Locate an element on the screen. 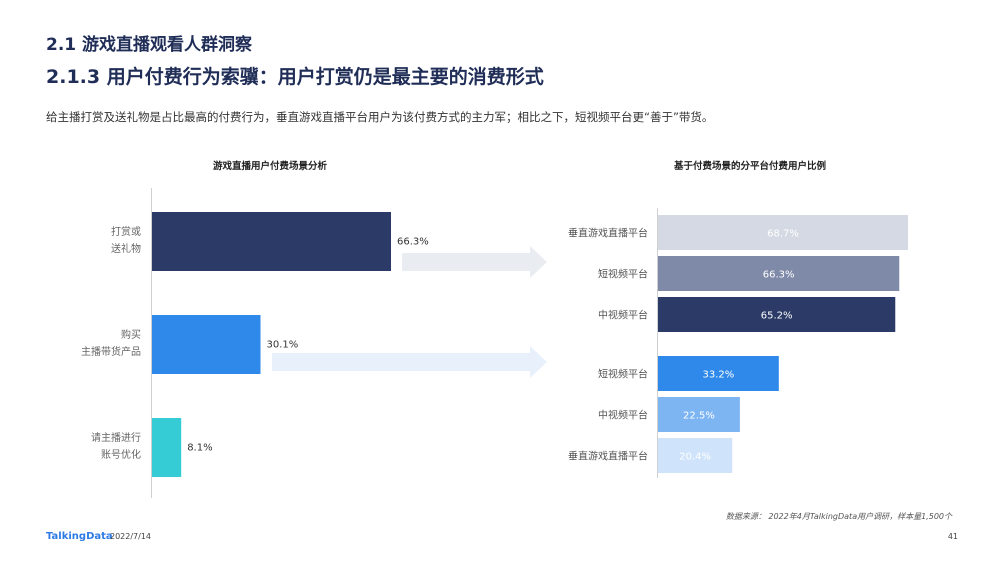 This screenshot has height=563, width=1000. left-category-label: 打赏或 is located at coordinates (126, 231).